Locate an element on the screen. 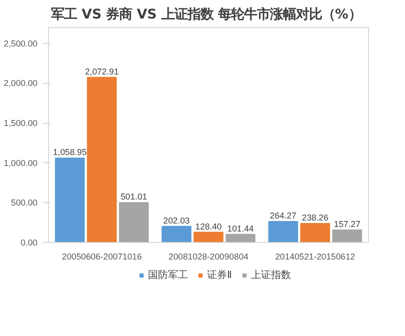 The width and height of the screenshot is (405, 336). x-tick-label: 20140521-20150612 is located at coordinates (315, 257).